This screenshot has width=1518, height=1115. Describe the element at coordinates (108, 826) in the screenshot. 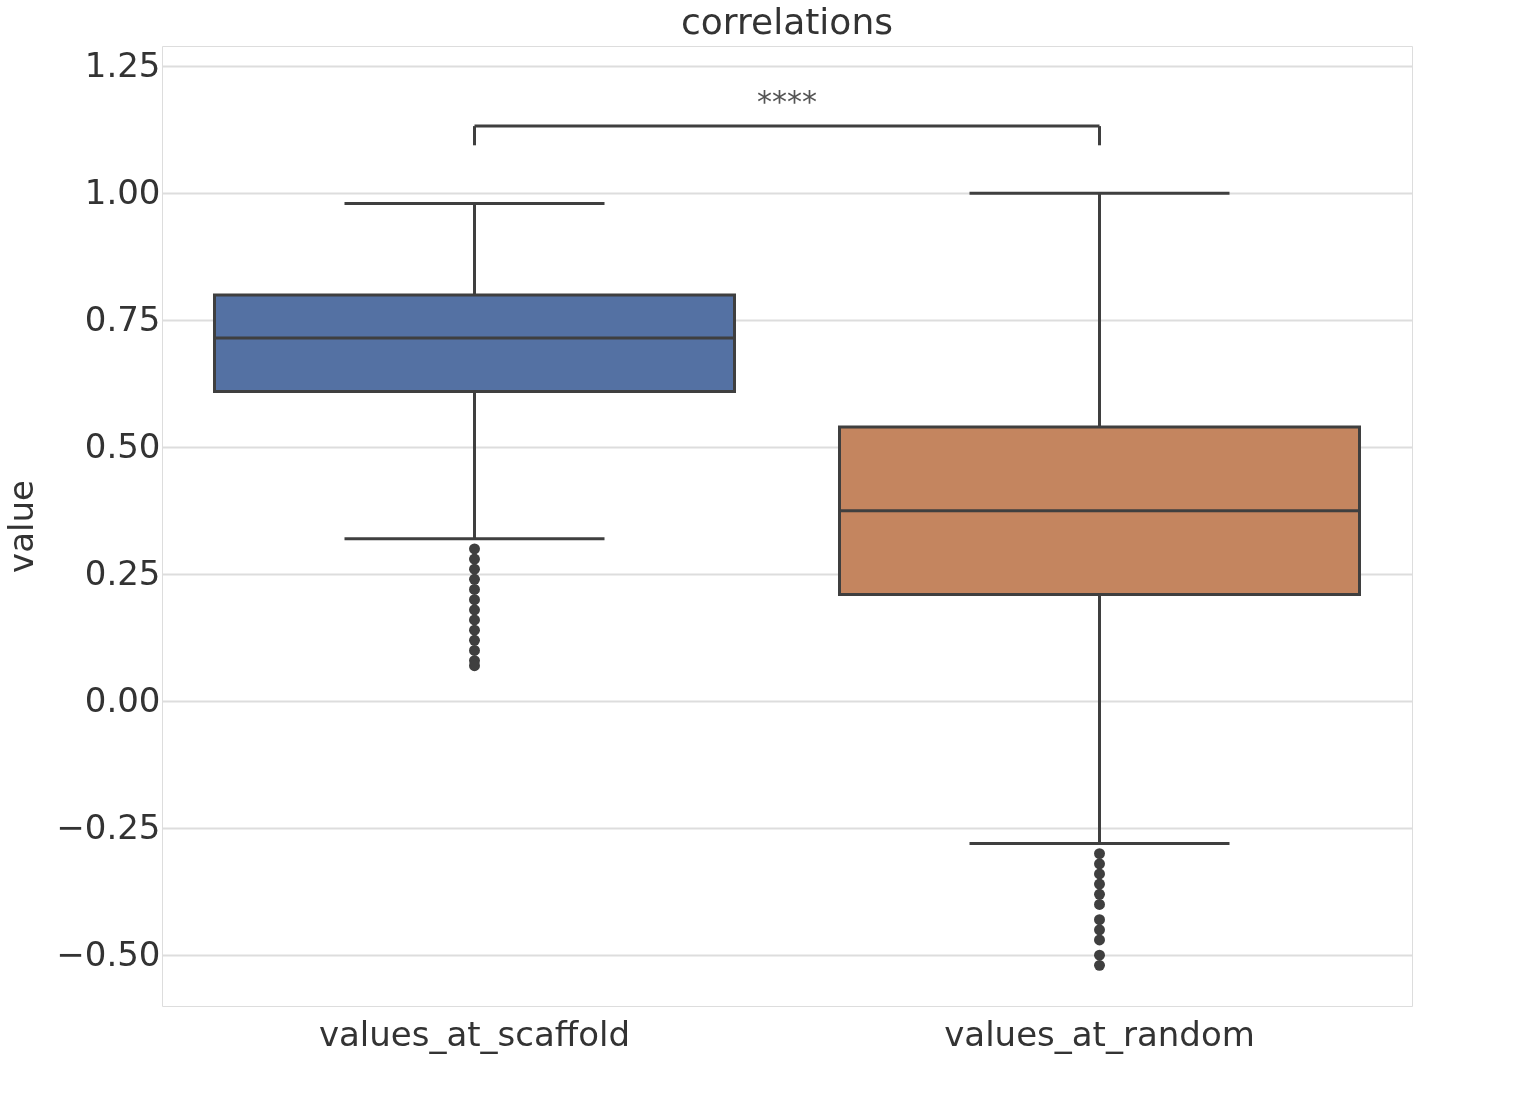

I see `y-tick-label: −0.25` at that location.